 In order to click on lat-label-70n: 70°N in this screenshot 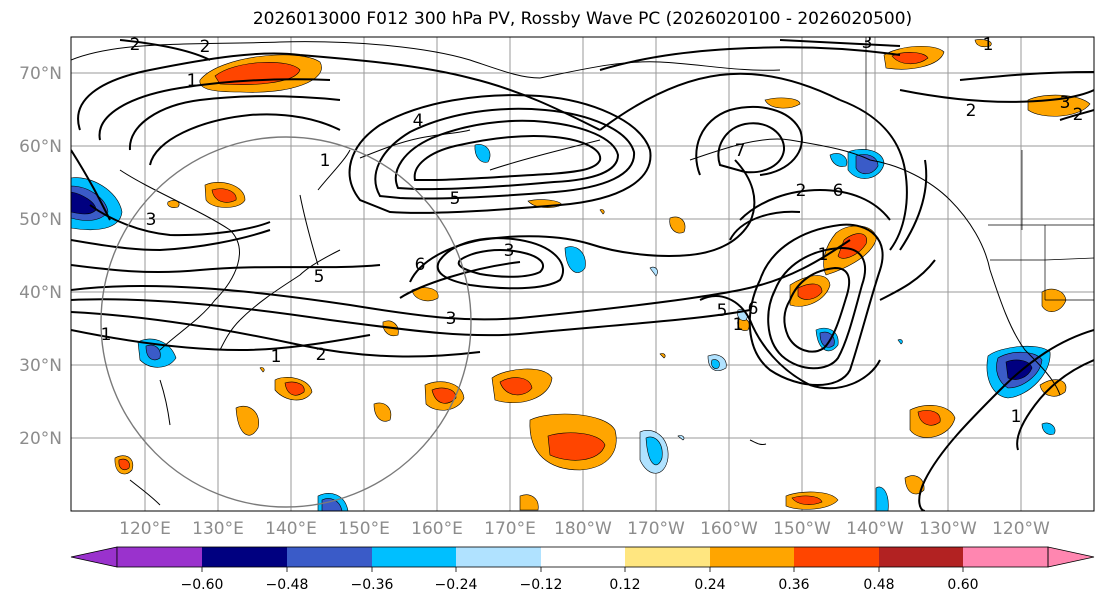, I will do `click(40, 74)`.